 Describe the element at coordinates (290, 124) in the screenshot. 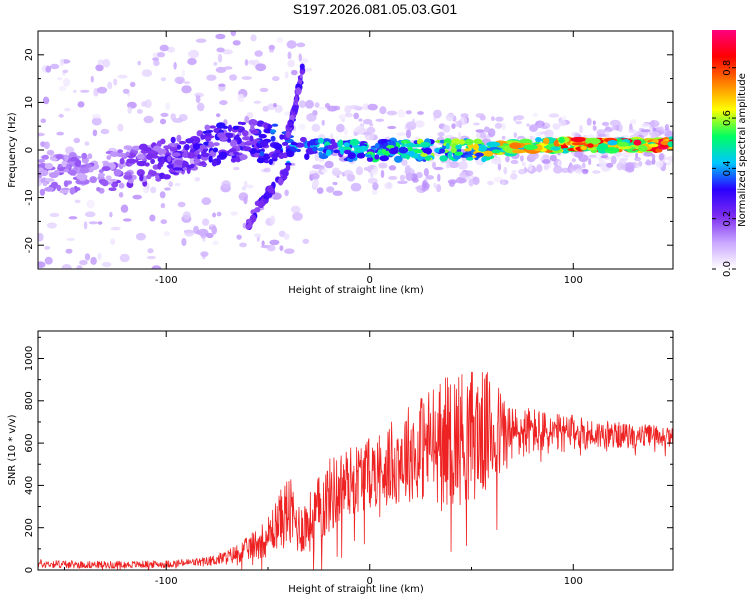

I see `spectral-branch-blob` at that location.